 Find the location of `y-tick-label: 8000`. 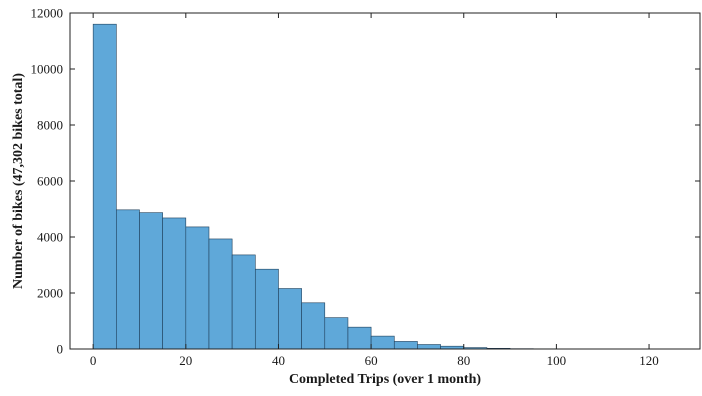

y-tick-label: 8000 is located at coordinates (50, 125).